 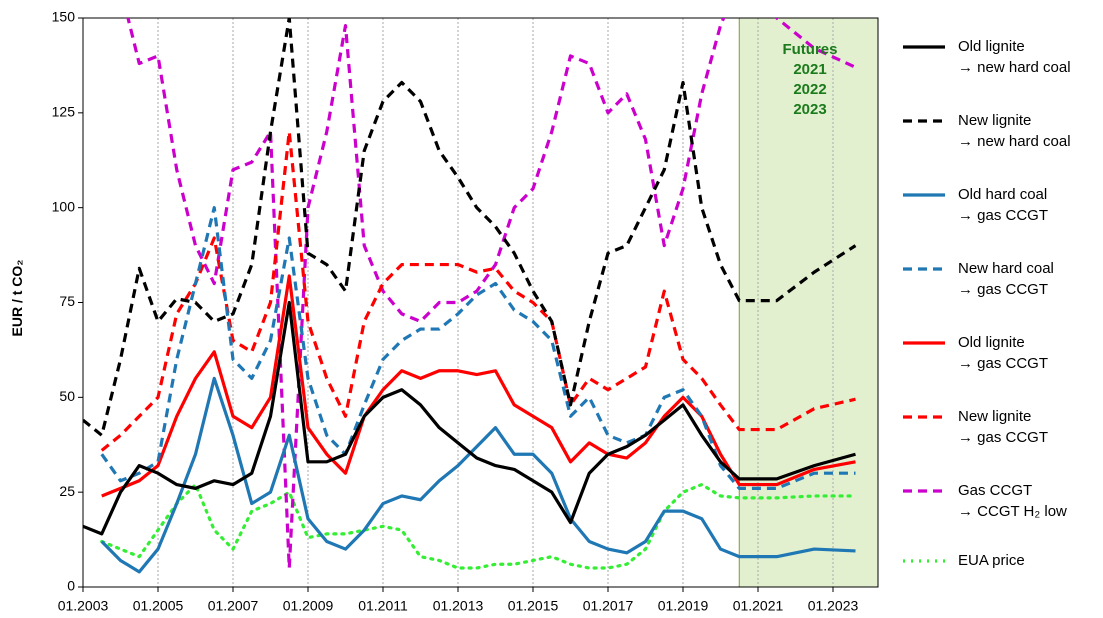 I want to click on x-tick-label: 01.2011, so click(x=383, y=606).